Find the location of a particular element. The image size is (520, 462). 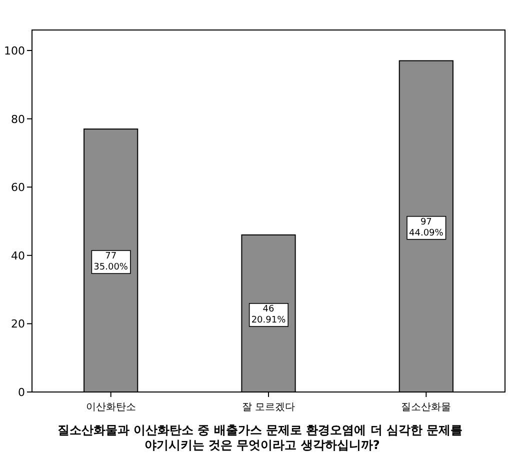

x-tick-label: 이산화탄소 is located at coordinates (111, 407).